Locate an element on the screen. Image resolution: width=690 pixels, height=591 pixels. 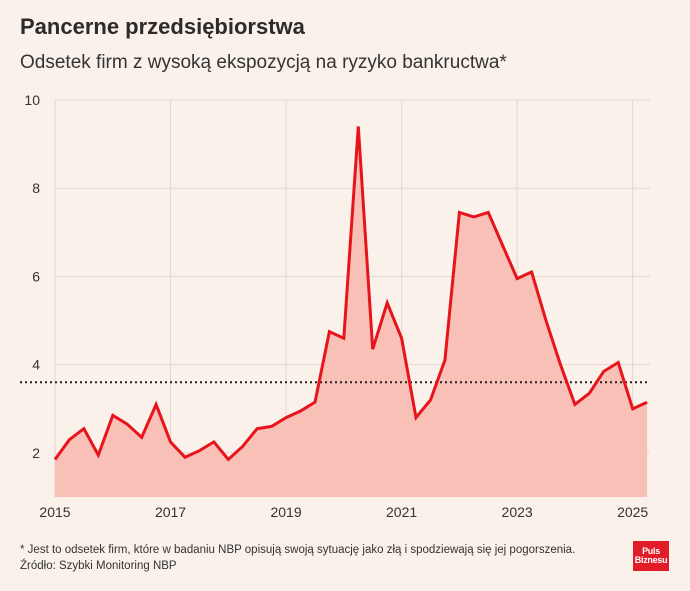
x-tick-label: 2021 is located at coordinates (401, 512).